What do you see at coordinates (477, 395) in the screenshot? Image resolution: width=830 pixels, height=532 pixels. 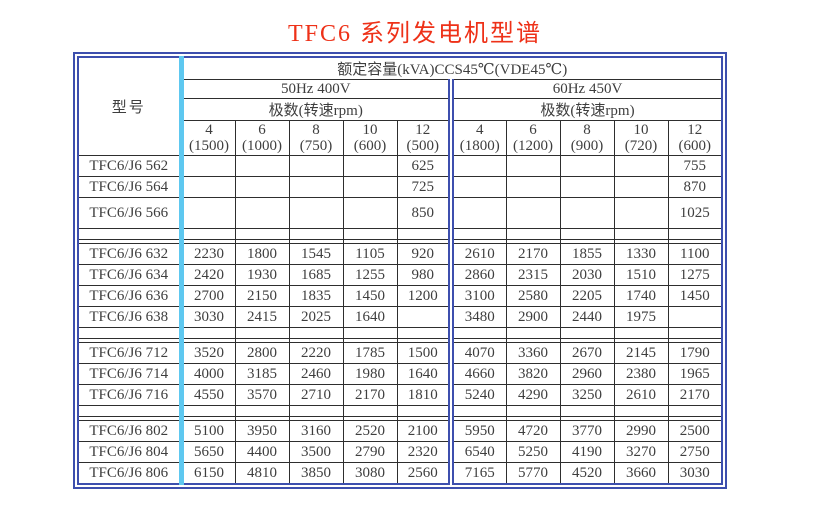 I see `value-cell: 5240` at bounding box center [477, 395].